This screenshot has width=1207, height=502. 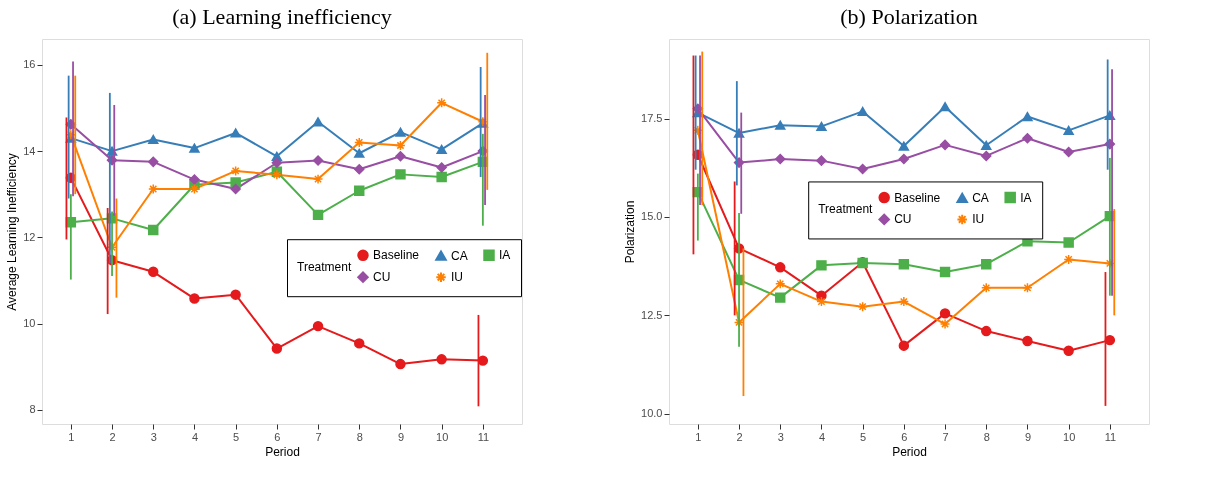 I want to click on y-tick-label: 10.0, so click(x=652, y=413).